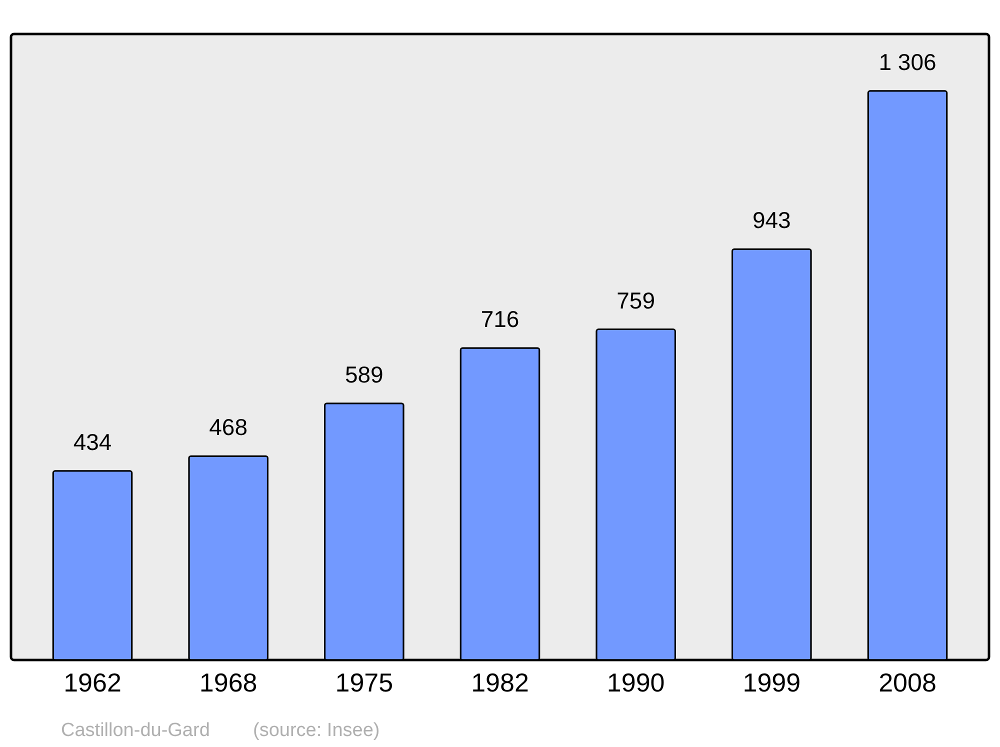  Describe the element at coordinates (636, 300) in the screenshot. I see `data-label: 759` at that location.